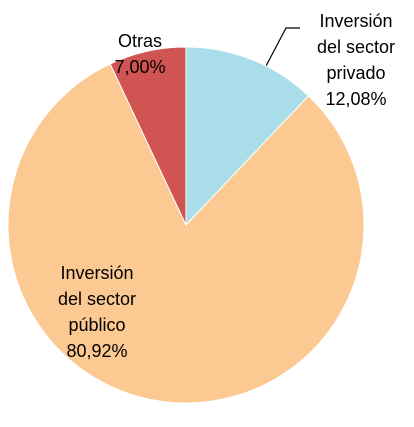 The height and width of the screenshot is (427, 414). I want to click on slice-label: privado, so click(355, 73).